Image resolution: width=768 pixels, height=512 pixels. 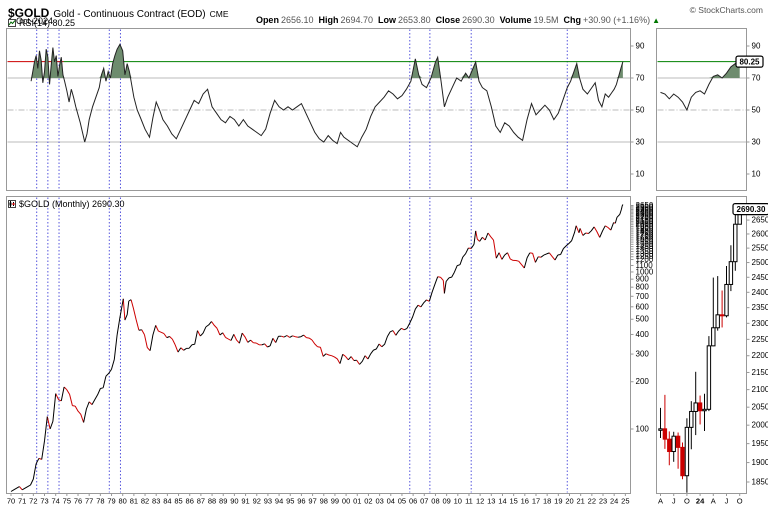 I want to click on price-y-tick-label: 1200, so click(x=645, y=259).